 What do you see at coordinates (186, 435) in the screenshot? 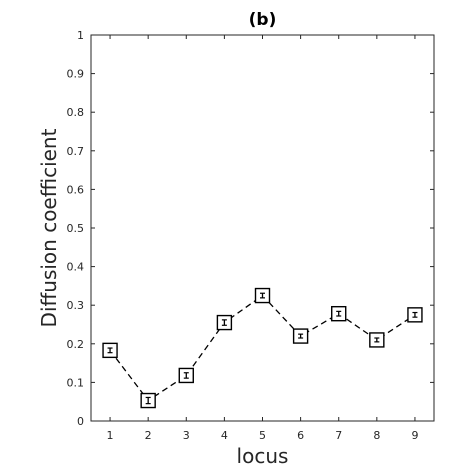
I see `x-tick-label: 3` at bounding box center [186, 435].